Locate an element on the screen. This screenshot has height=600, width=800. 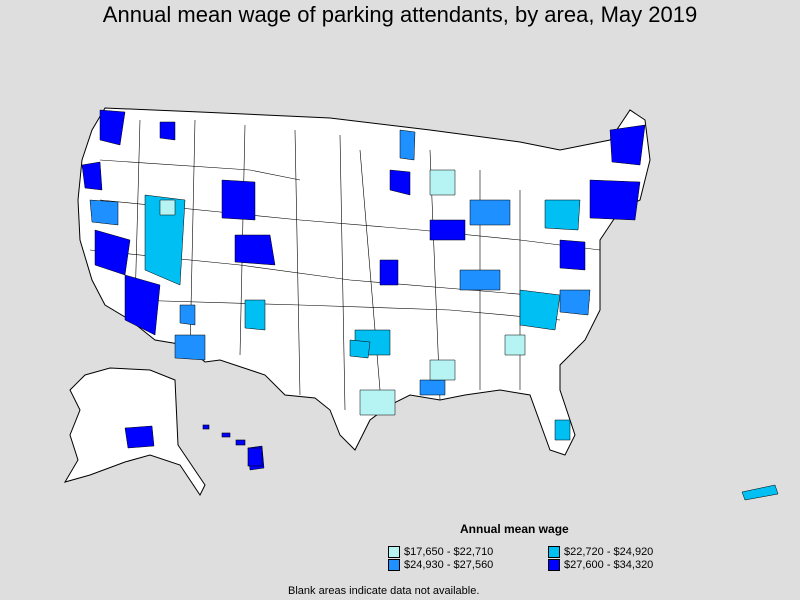
data-availability-note: Blank areas indicate data not available. is located at coordinates (384, 591).